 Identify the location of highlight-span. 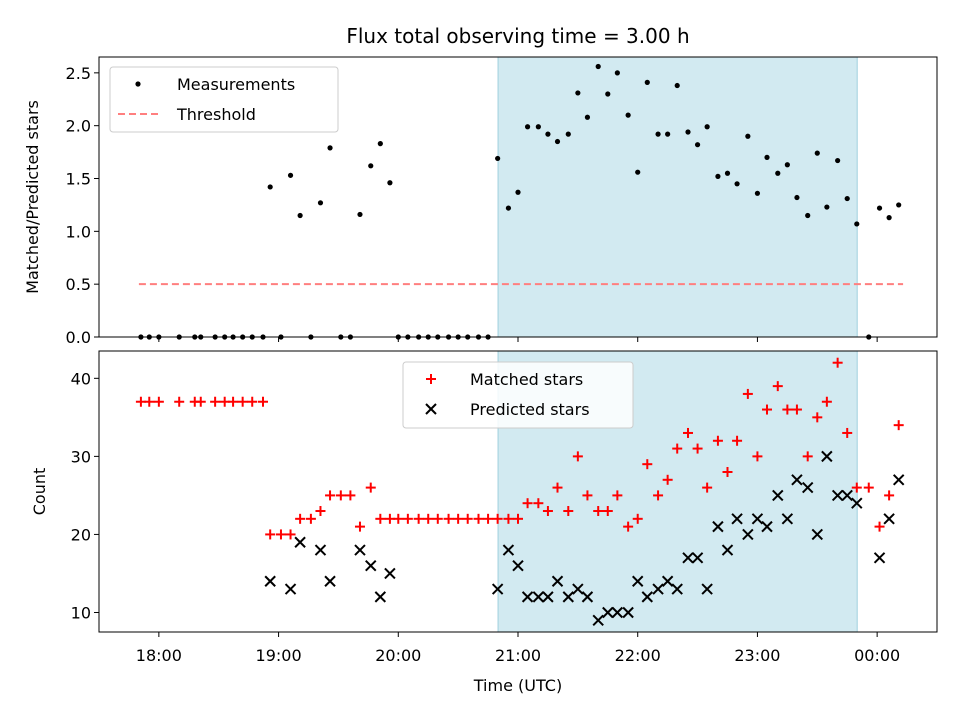
(677, 197).